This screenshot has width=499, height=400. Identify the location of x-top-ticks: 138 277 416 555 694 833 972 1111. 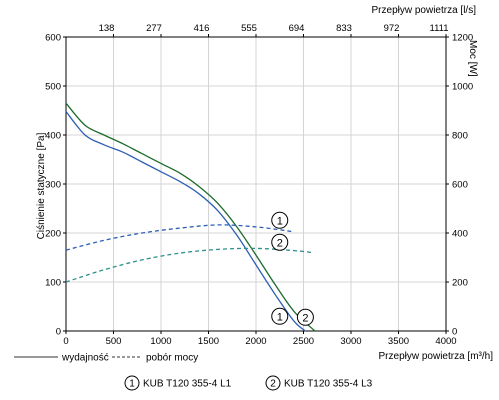
(274, 30).